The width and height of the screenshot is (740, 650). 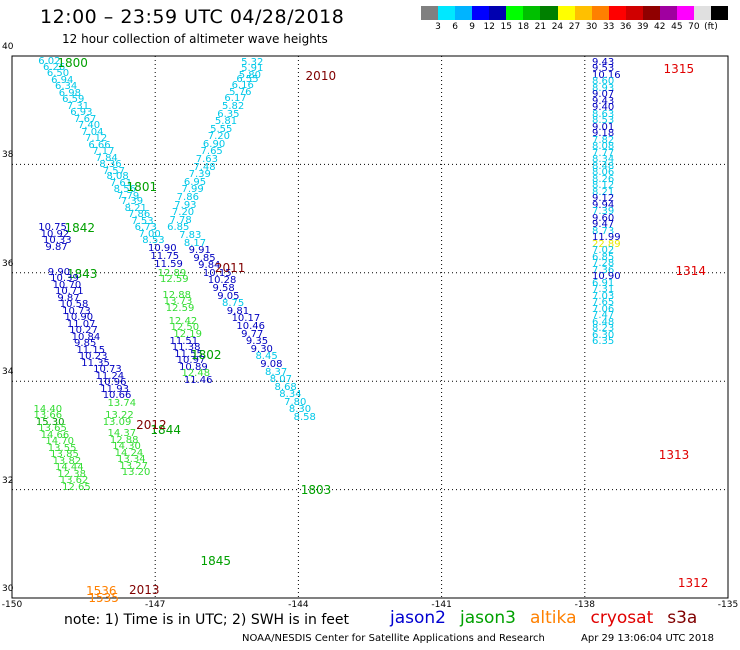 I want to click on y-tick-label: 32, so click(x=8, y=480).